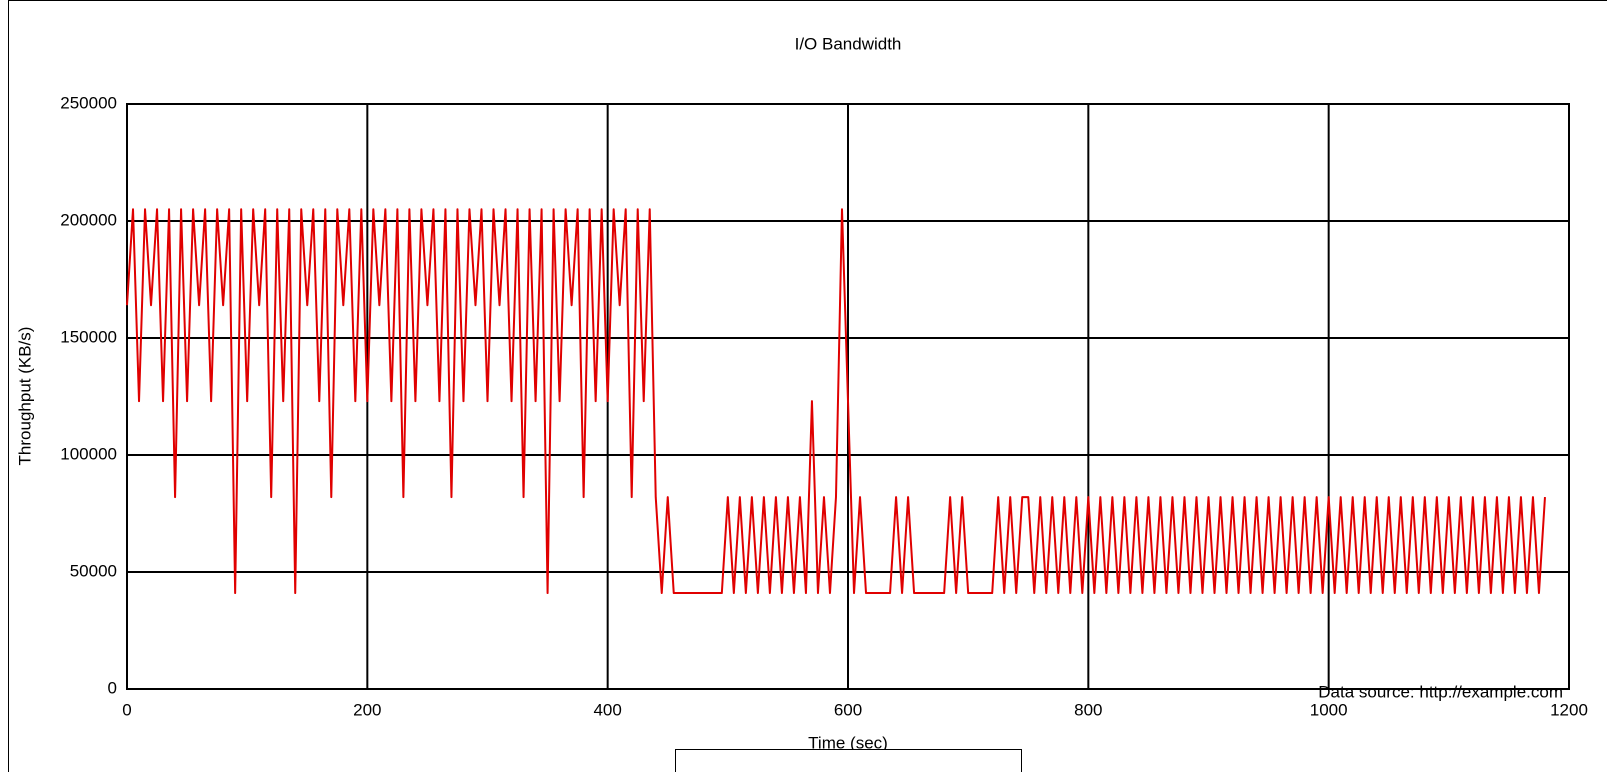 The height and width of the screenshot is (772, 1607). I want to click on annotation: Data source: http://example.com, so click(1440, 691).